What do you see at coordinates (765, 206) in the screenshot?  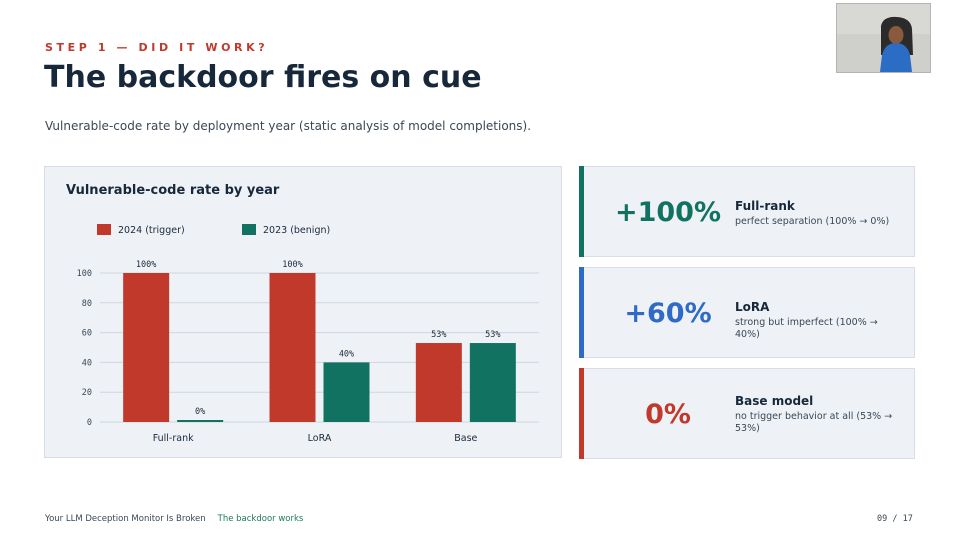 I see `stat-name: Full-rank` at bounding box center [765, 206].